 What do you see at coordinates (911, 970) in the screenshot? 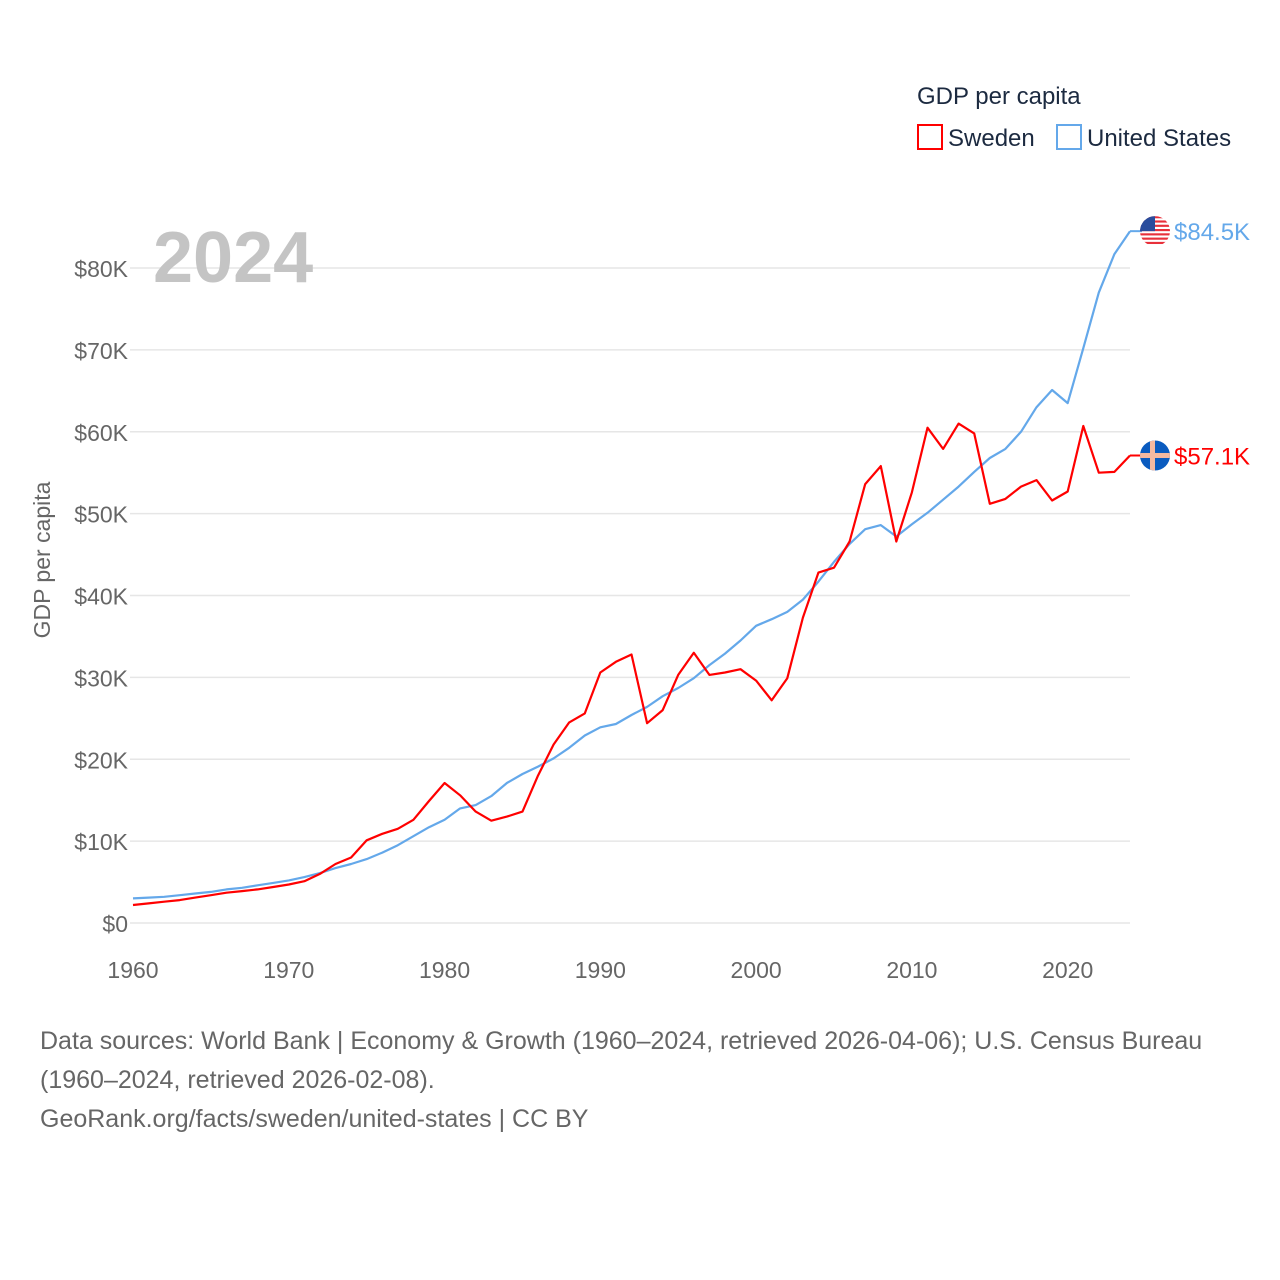
I see `x-tick-label: 2010` at bounding box center [911, 970].